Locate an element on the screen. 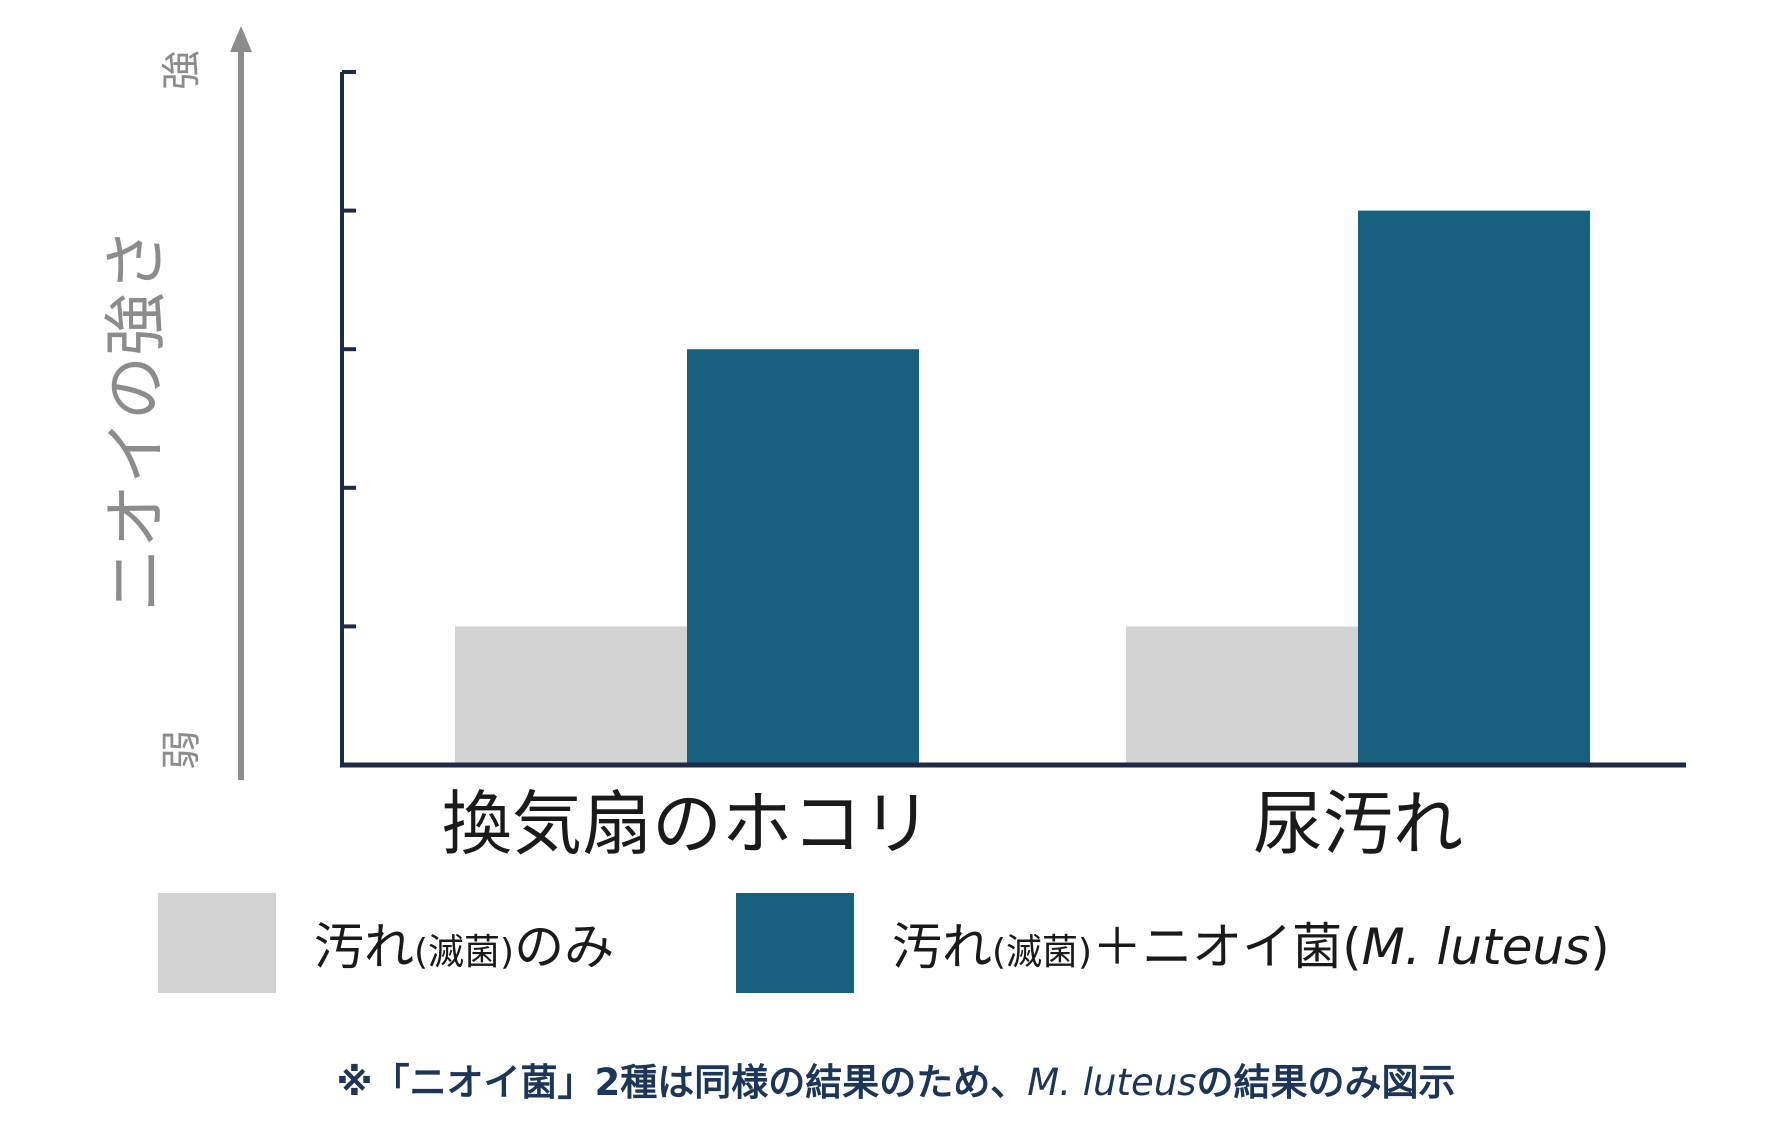  legend-swatch-sterile-only is located at coordinates (217, 943).